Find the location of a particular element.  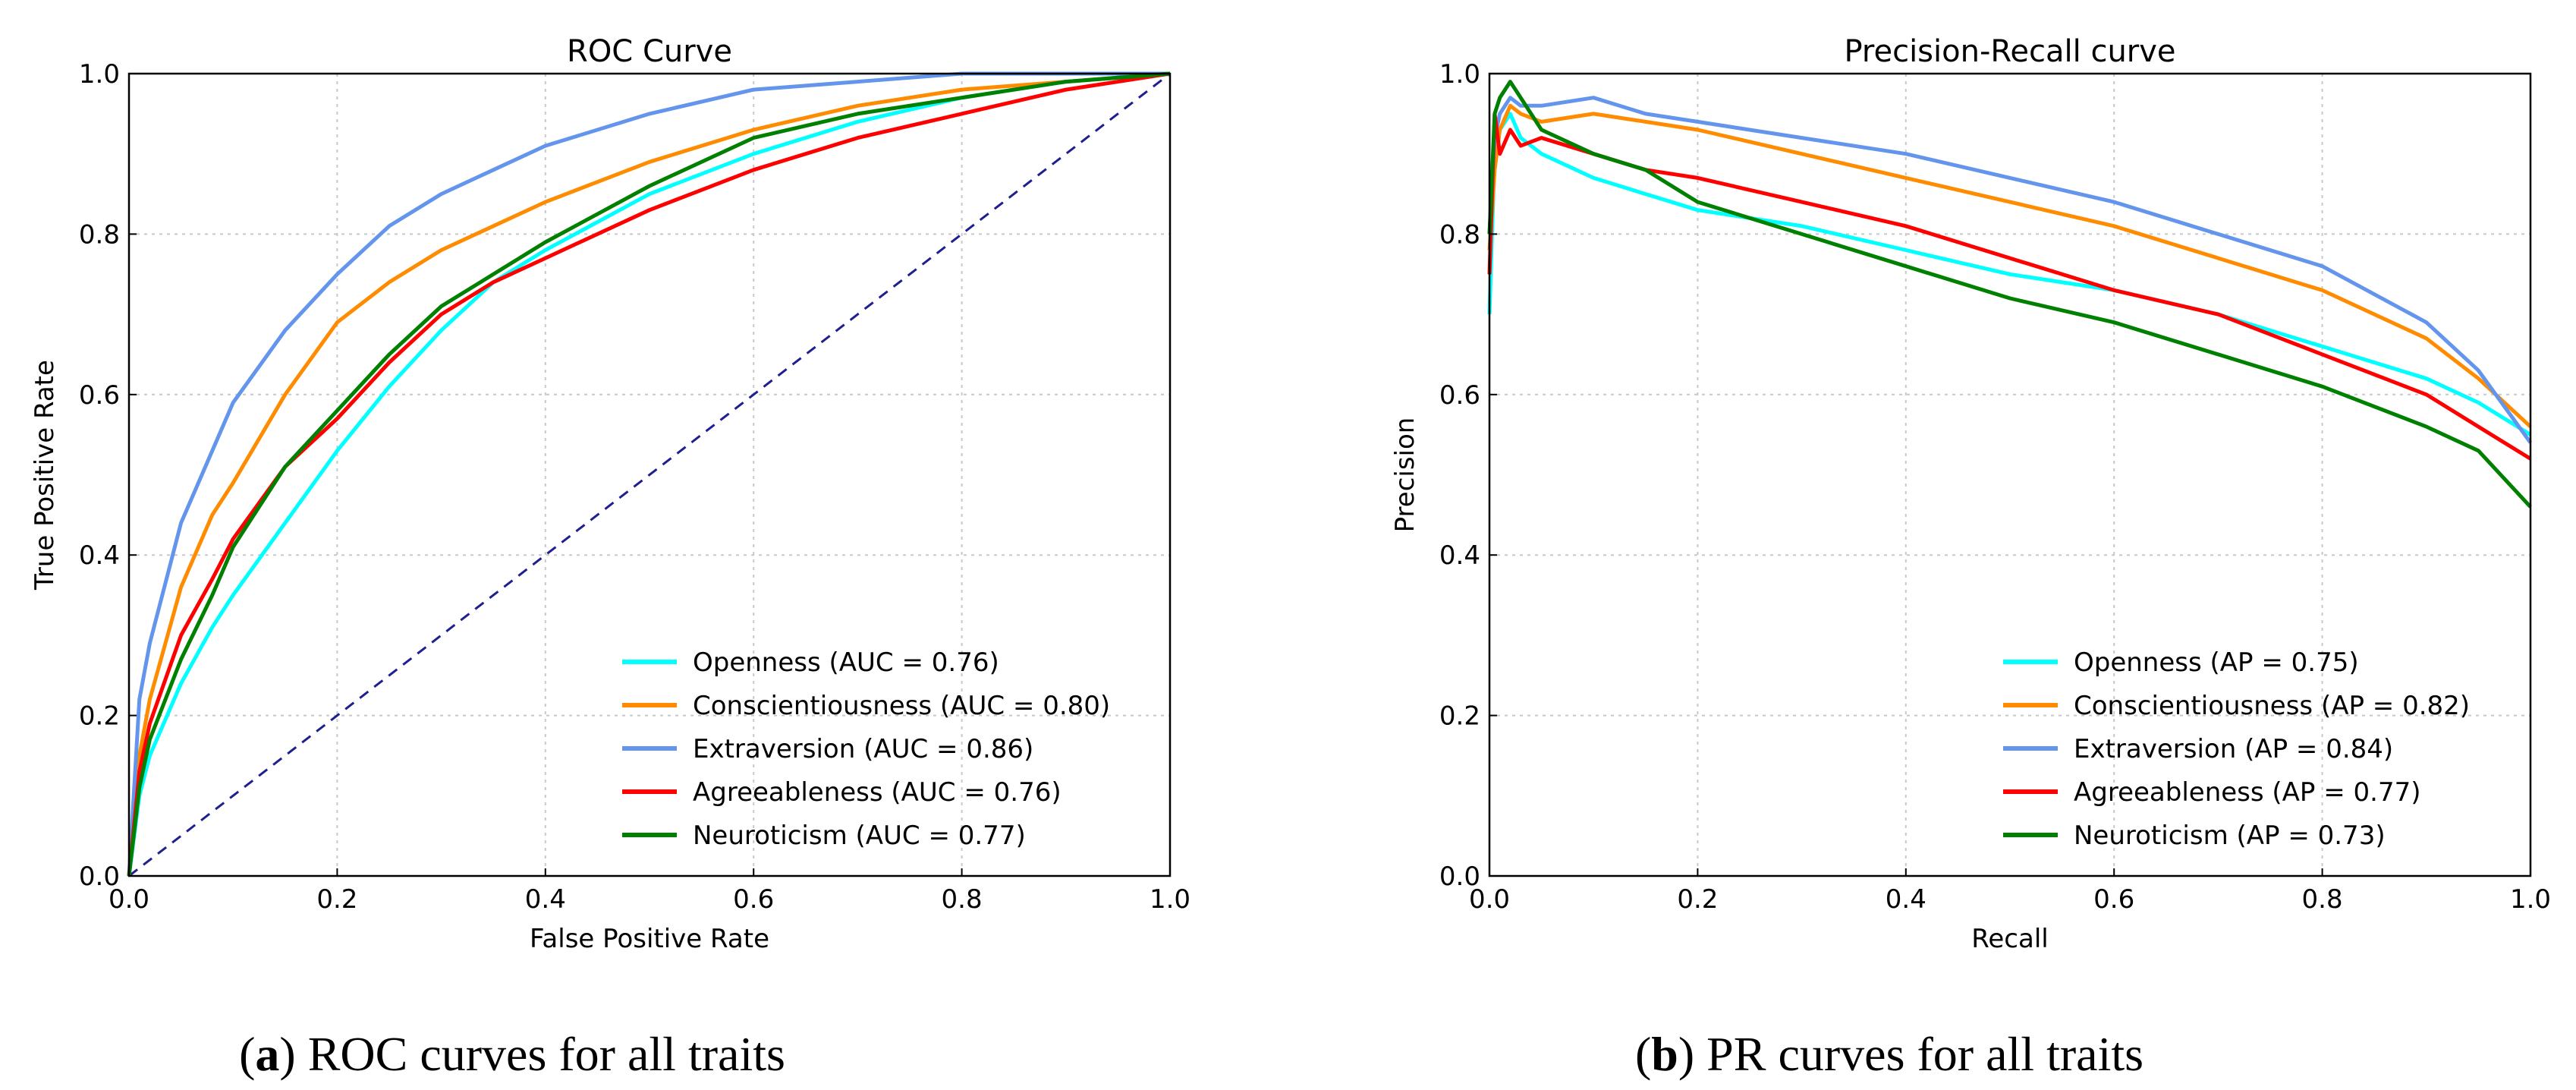

legend-label: Conscientiousness (AUC = 0.80) is located at coordinates (901, 706).